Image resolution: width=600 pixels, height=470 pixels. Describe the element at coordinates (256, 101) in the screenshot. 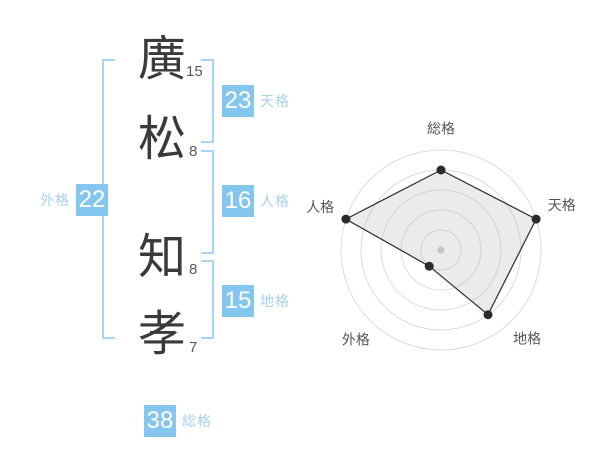

I see `tenkaku-row: 23 天格` at that location.